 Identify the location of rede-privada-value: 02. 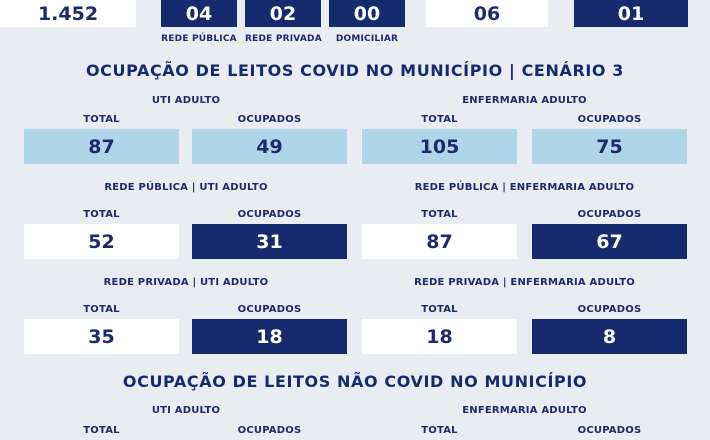
(283, 13).